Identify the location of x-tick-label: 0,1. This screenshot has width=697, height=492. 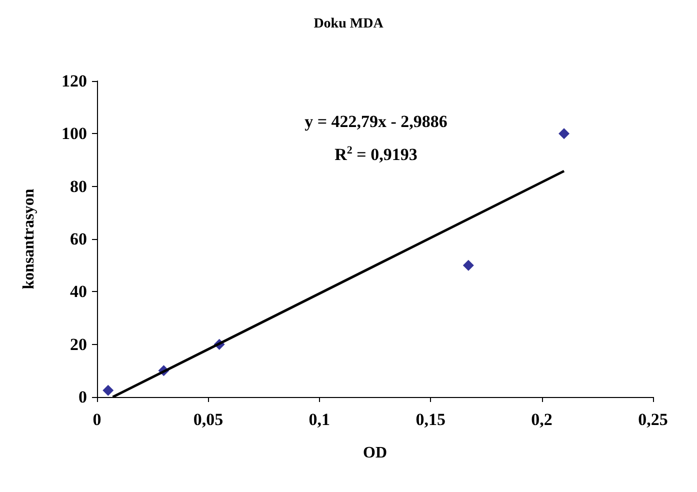
(319, 419).